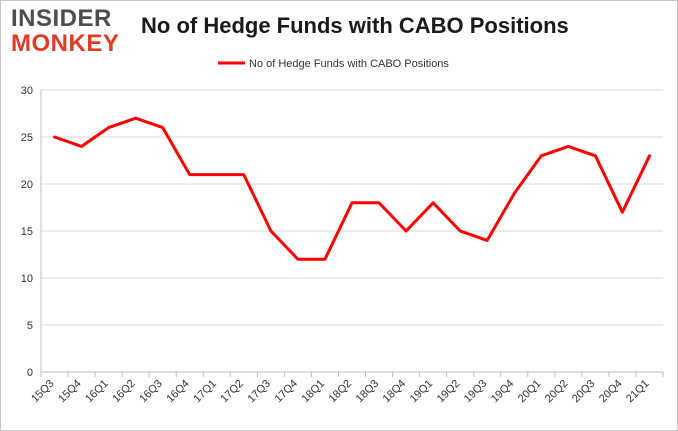 The image size is (678, 431). Describe the element at coordinates (422, 392) in the screenshot. I see `x-tick-label: 19Q1` at that location.